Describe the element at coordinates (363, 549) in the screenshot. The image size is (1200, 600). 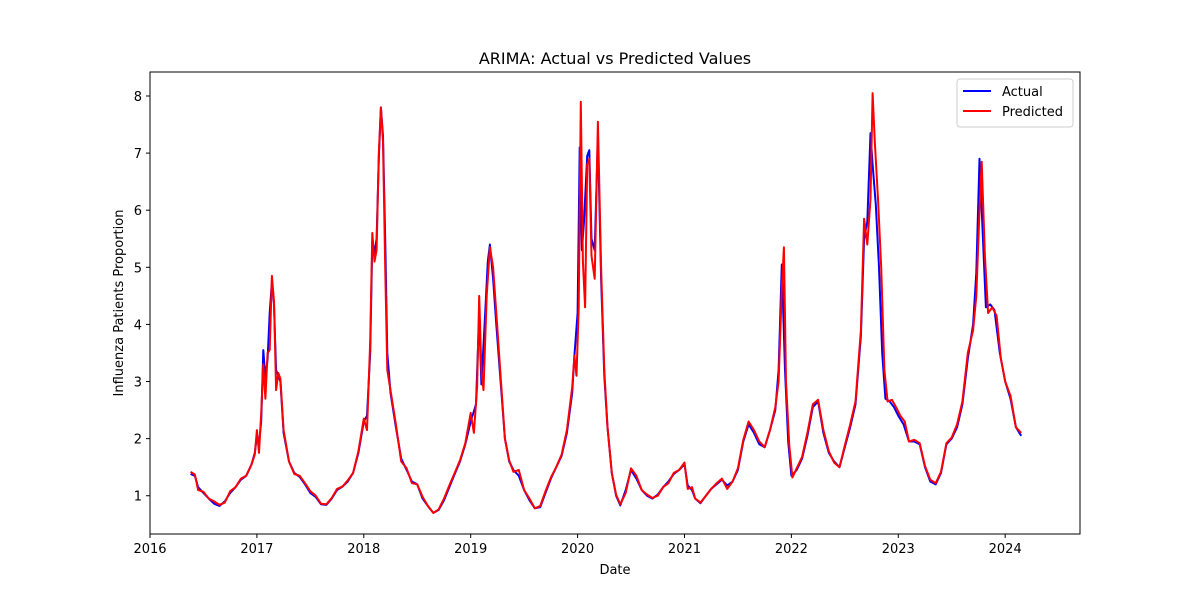
I see `x-tick-label: 2018` at that location.